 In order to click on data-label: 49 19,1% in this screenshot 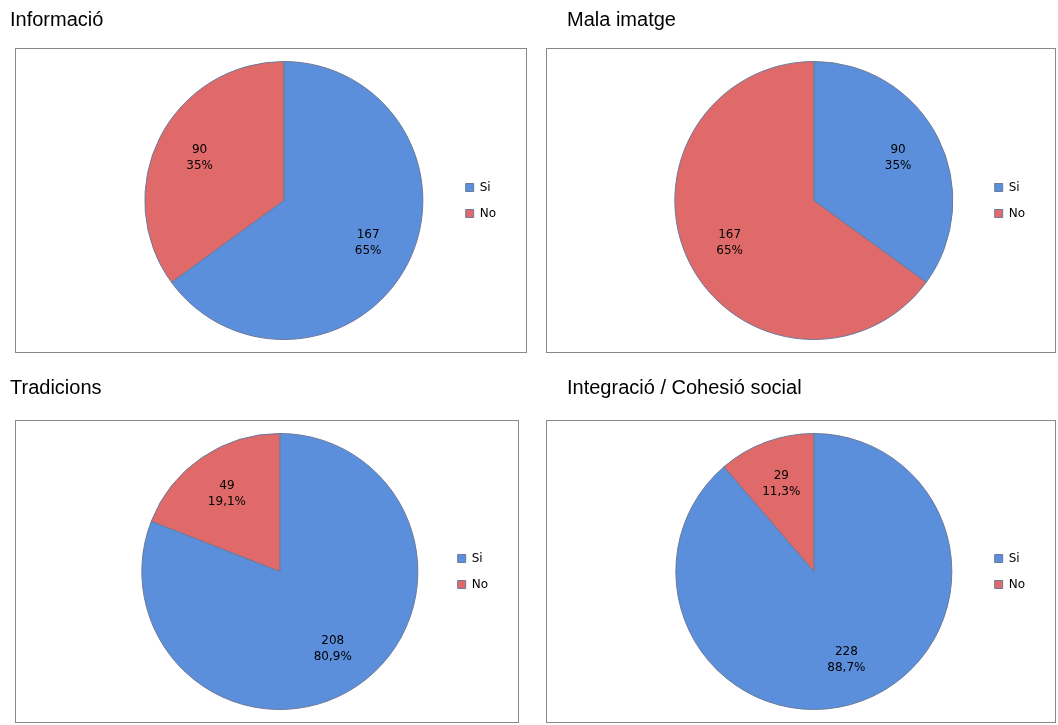, I will do `click(226, 493)`.